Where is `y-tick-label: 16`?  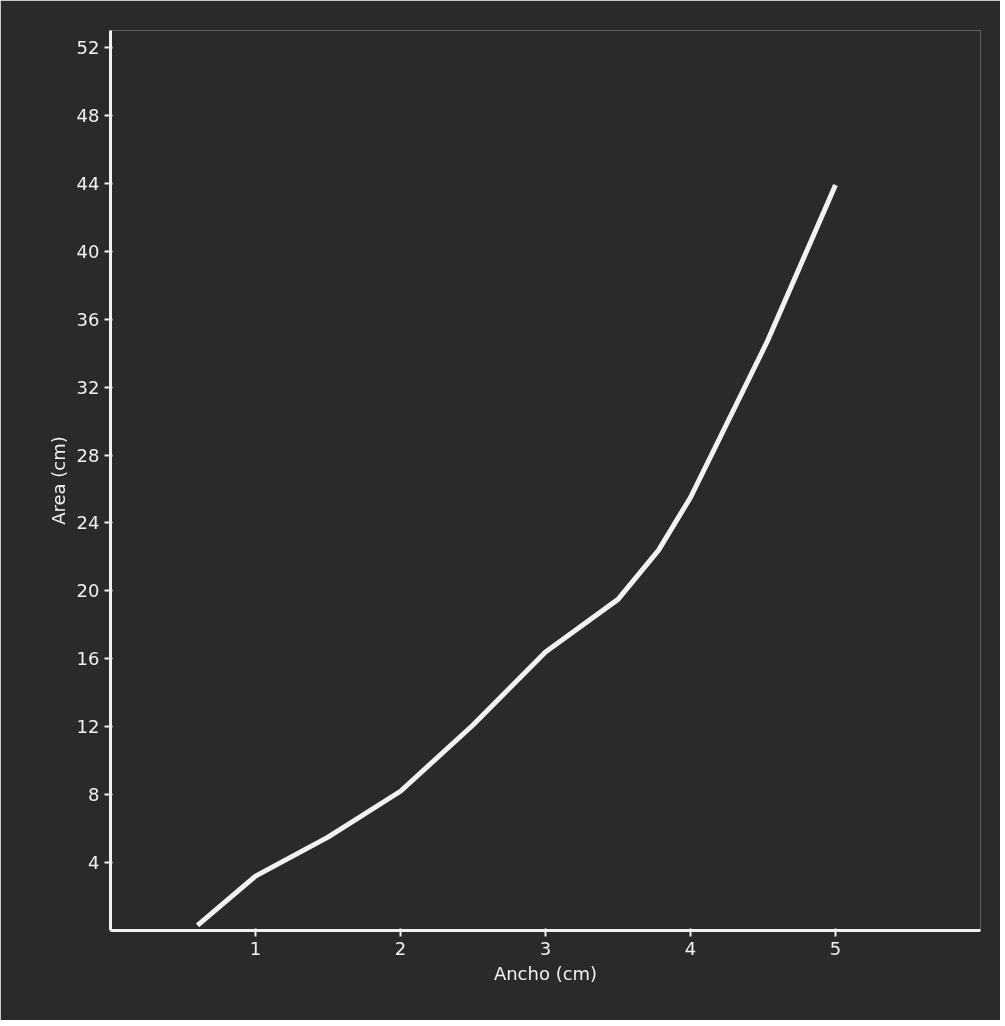
y-tick-label: 16 is located at coordinates (88, 659).